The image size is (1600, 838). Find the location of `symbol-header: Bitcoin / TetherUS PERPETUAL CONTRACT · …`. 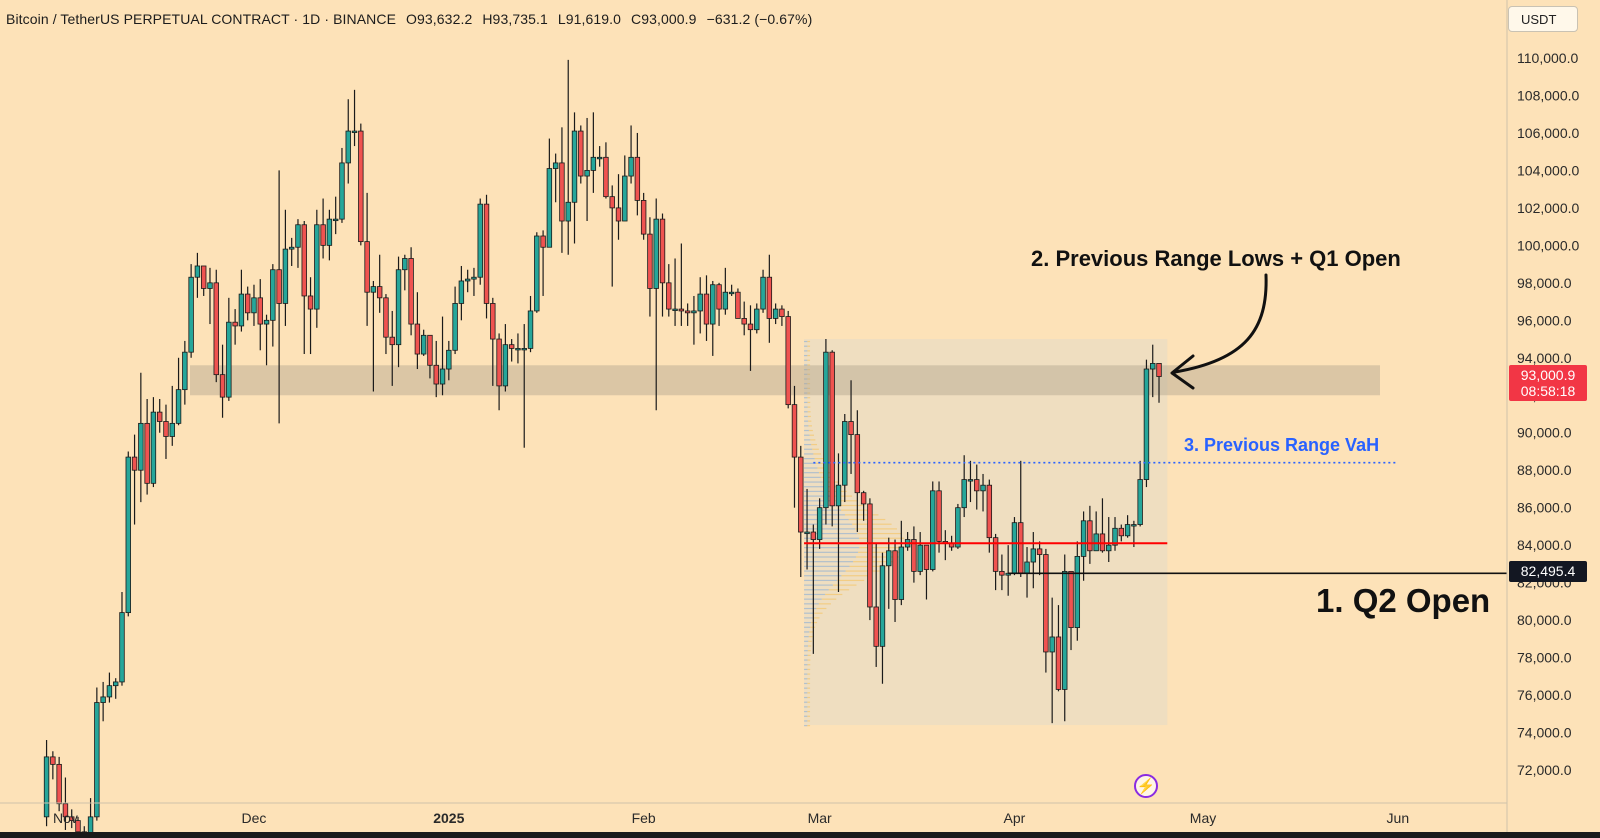

symbol-header: Bitcoin / TetherUS PERPETUAL CONTRACT · … is located at coordinates (412, 19).